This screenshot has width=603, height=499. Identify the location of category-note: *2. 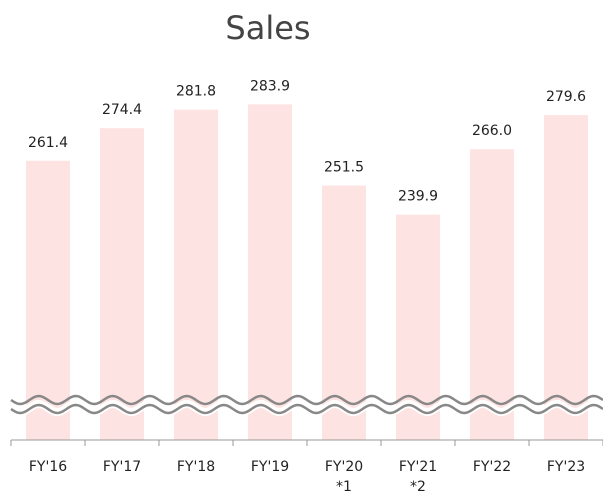
(418, 487).